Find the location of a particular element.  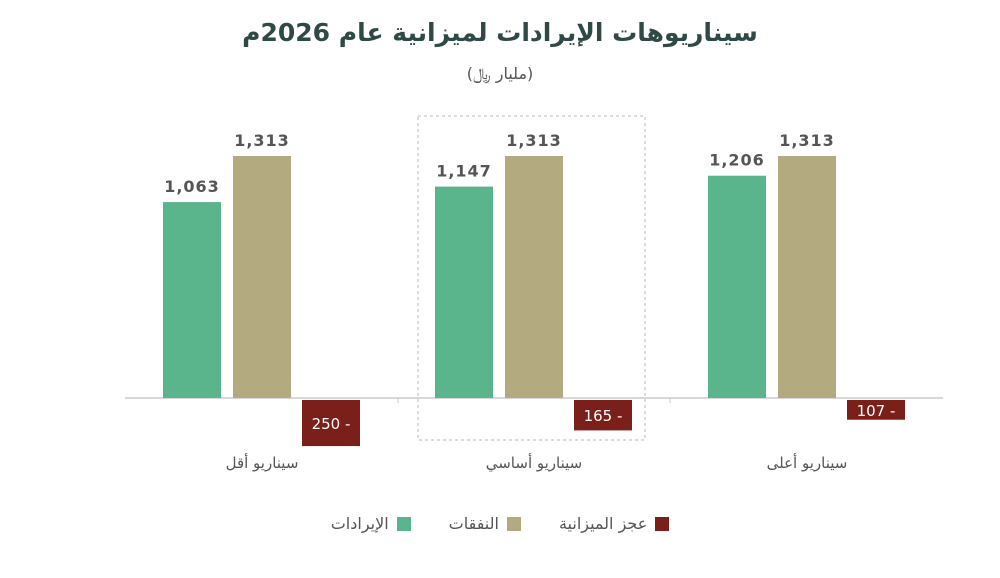

legend-label-deficit: عجز الميزانية is located at coordinates (603, 523).